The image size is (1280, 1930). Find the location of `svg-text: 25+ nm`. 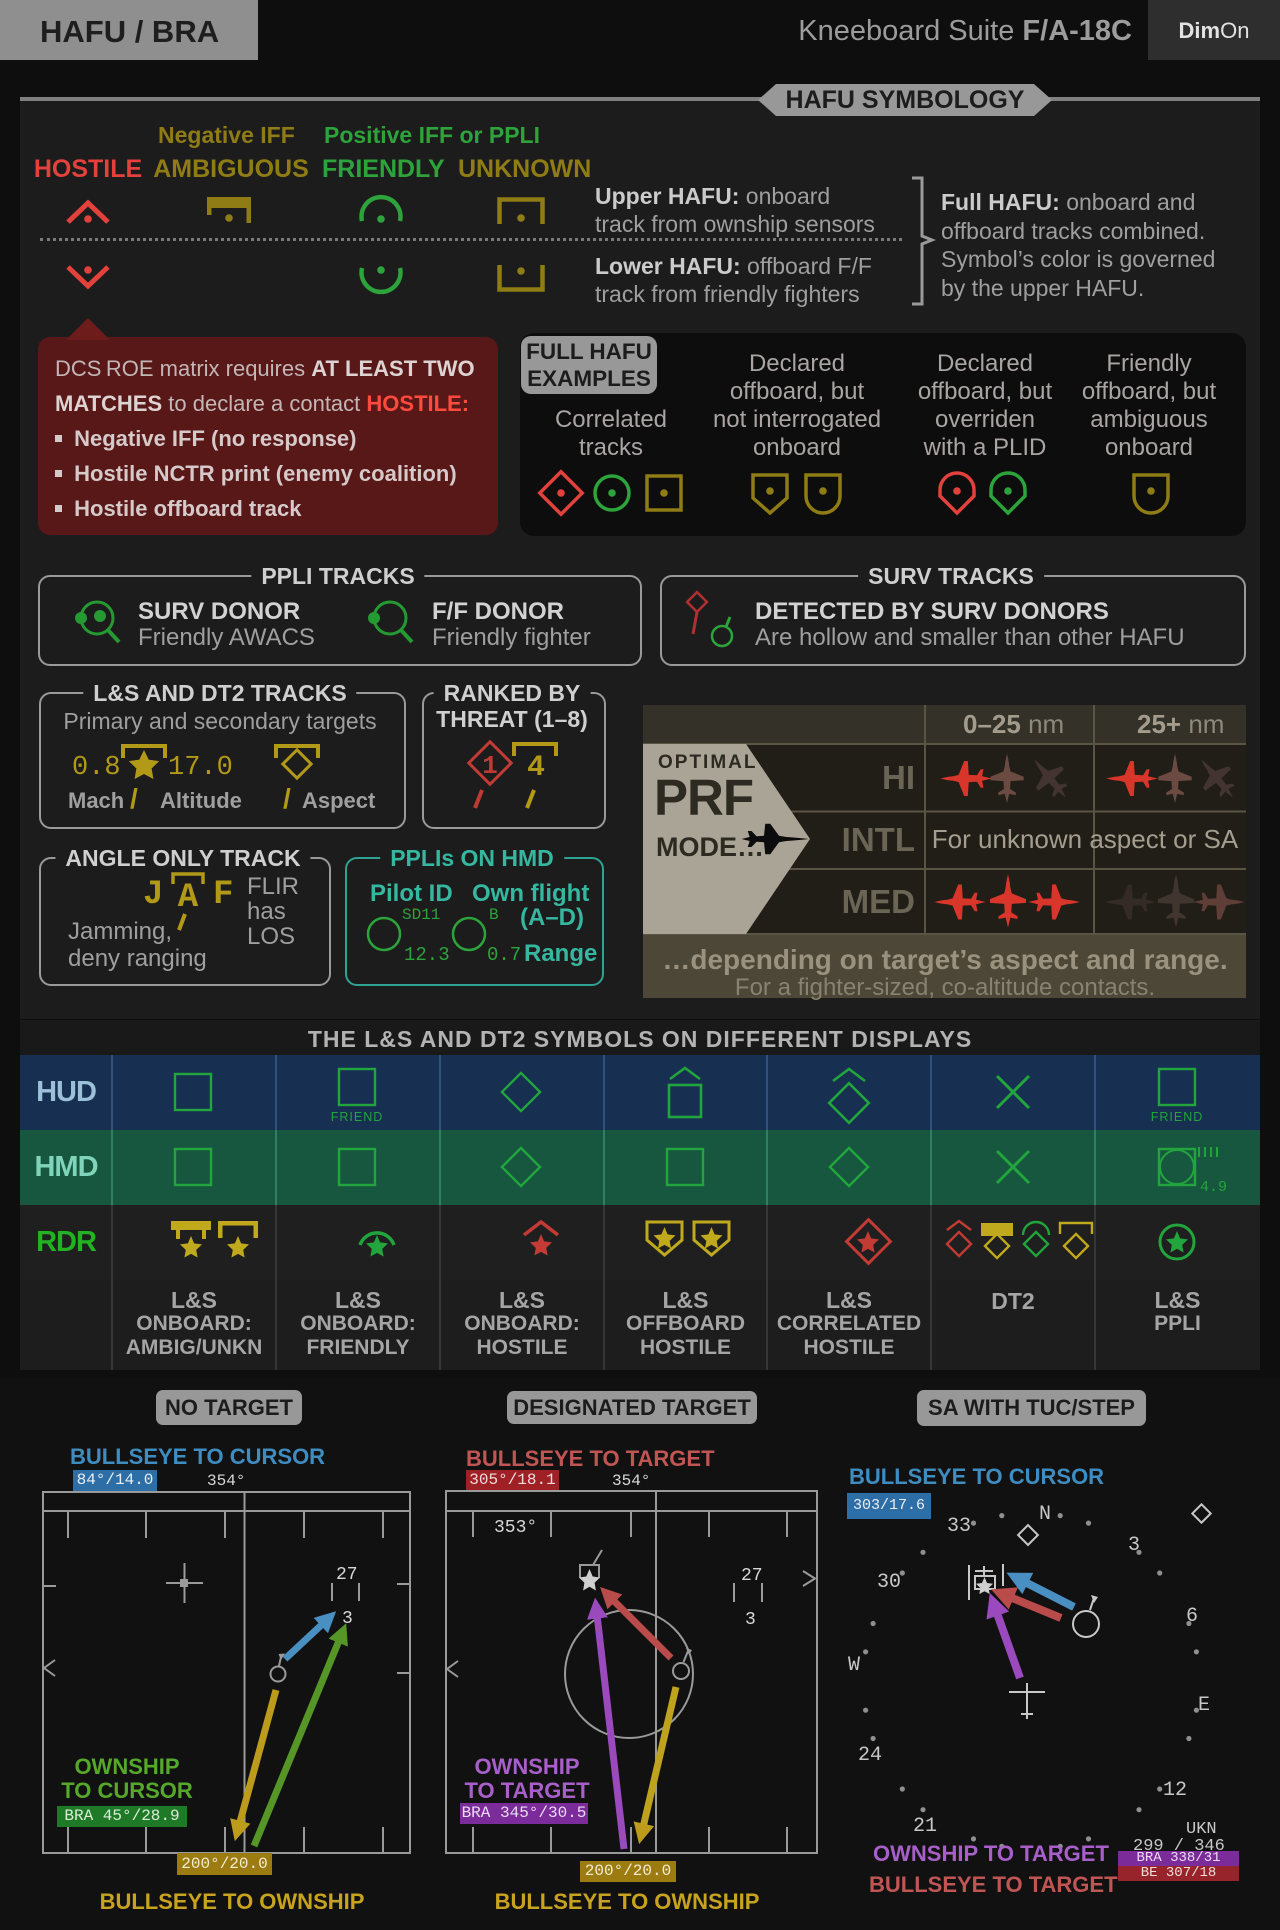

svg-text: 25+ nm is located at coordinates (1180, 724).